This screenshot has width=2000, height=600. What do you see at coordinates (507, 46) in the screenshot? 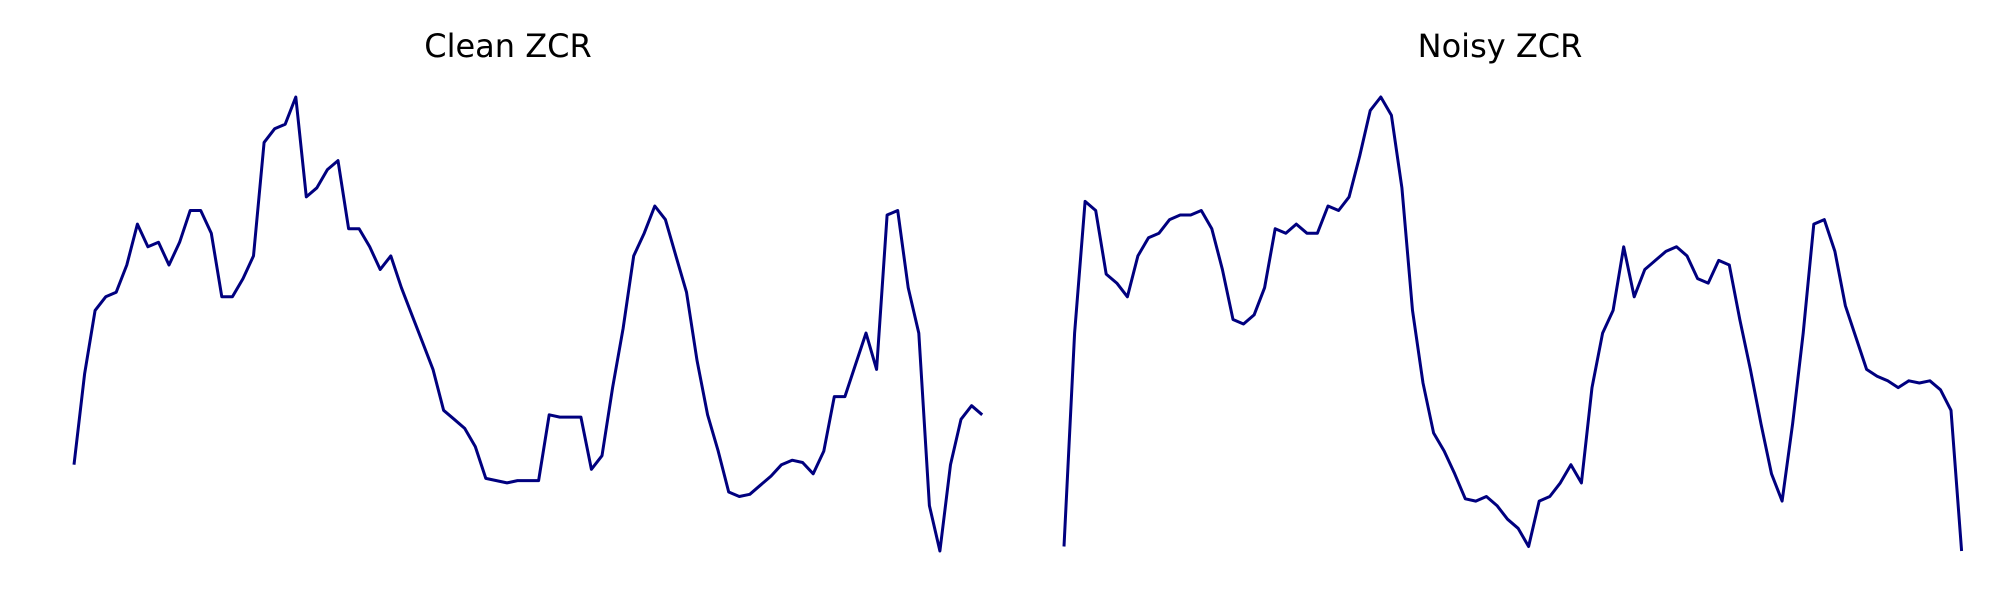
I see `clean-zcr-title: Clean ZCR` at bounding box center [507, 46].